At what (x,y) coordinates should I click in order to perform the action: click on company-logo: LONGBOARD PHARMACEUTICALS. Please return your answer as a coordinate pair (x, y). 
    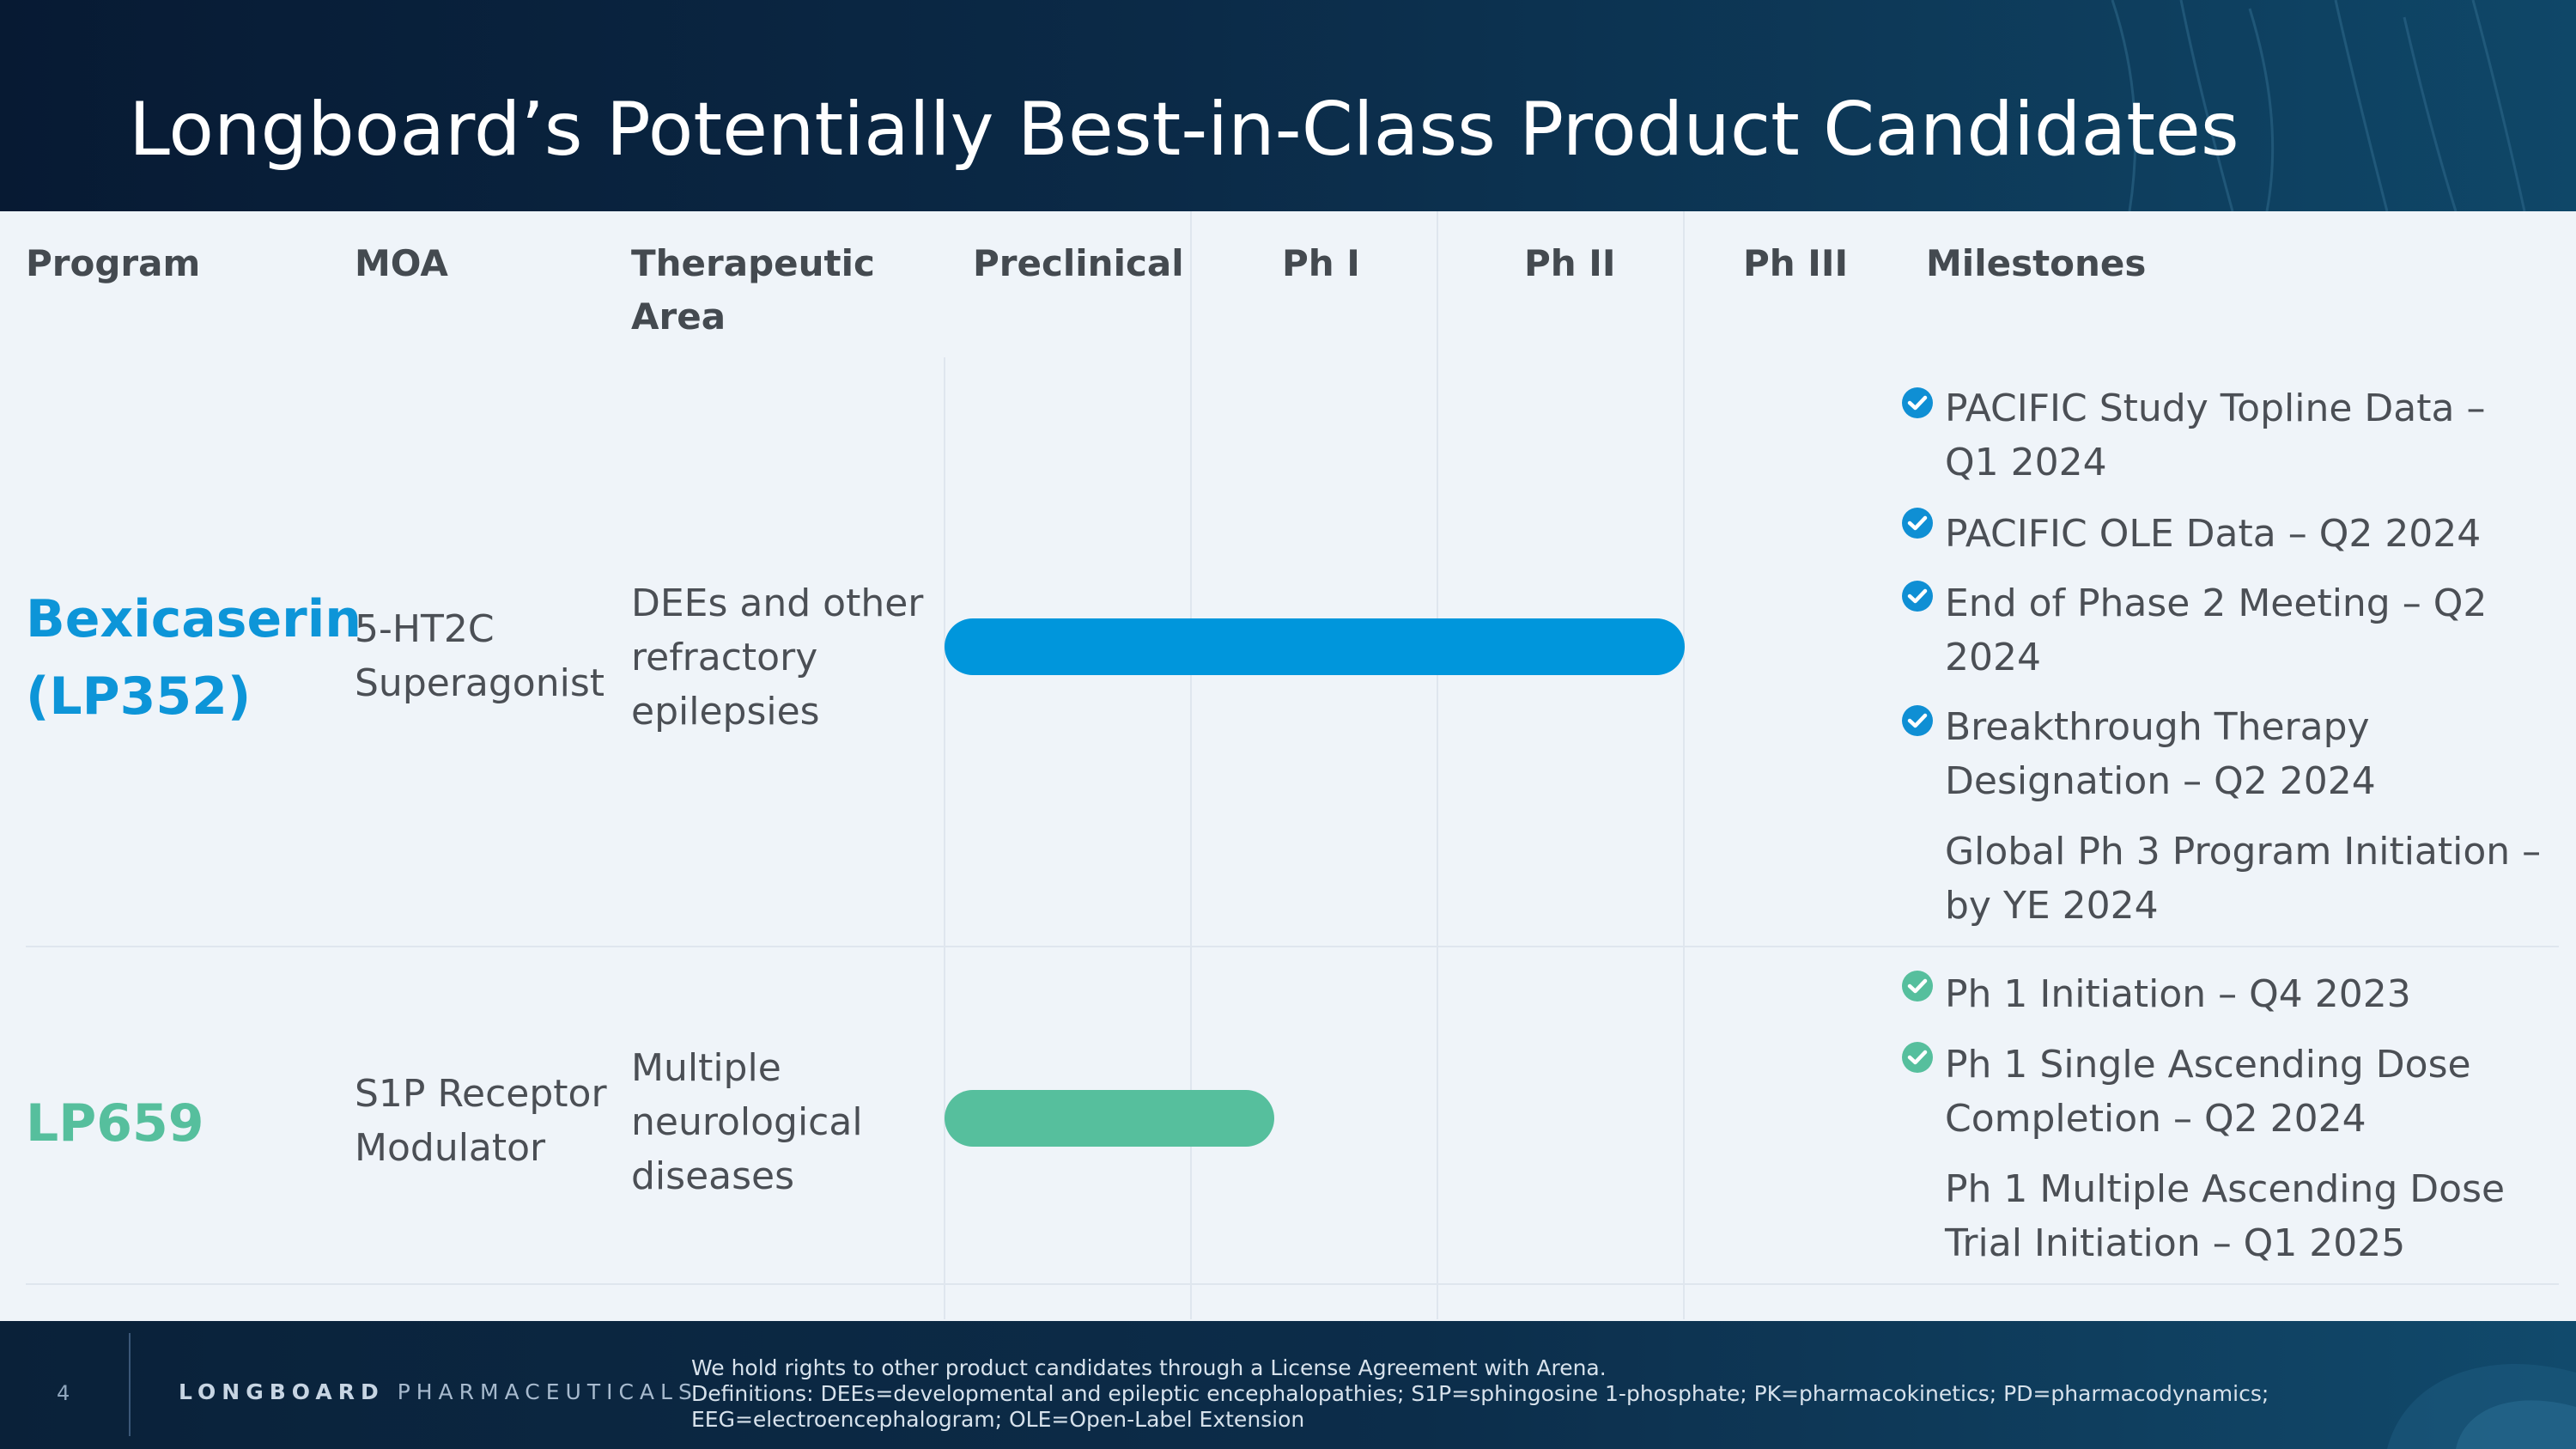
    Looking at the image, I should click on (439, 1391).